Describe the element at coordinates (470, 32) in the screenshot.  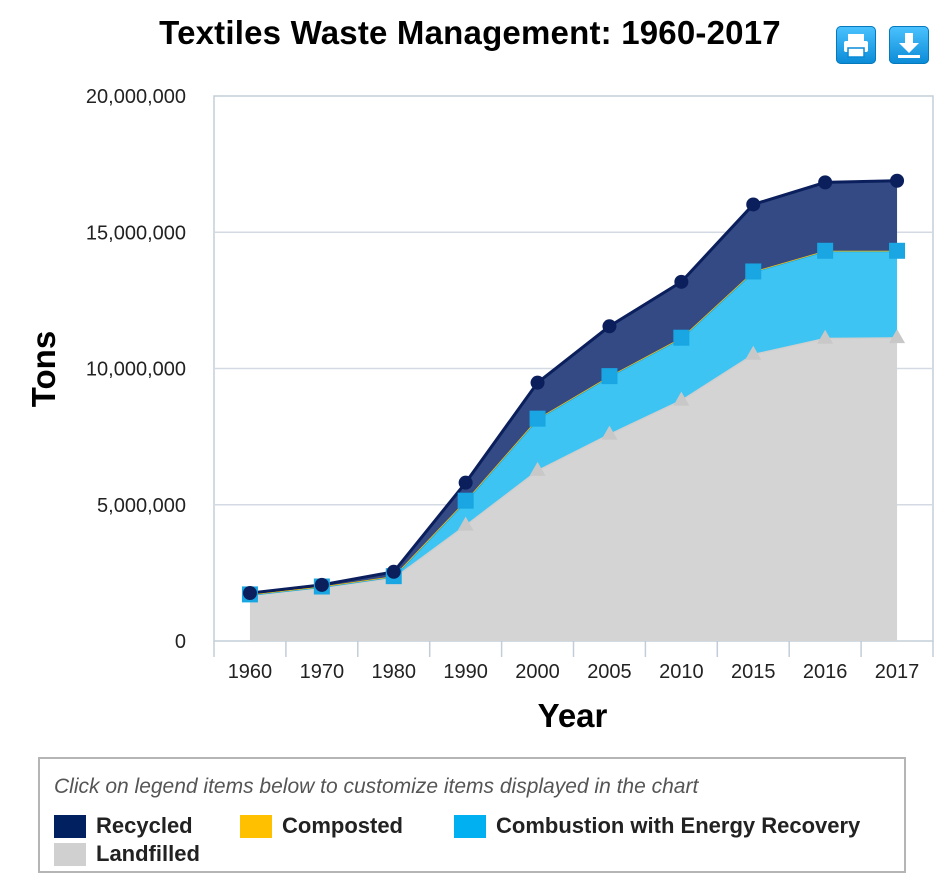
I see `chart-title: Textiles Waste Management: 1960-2017` at that location.